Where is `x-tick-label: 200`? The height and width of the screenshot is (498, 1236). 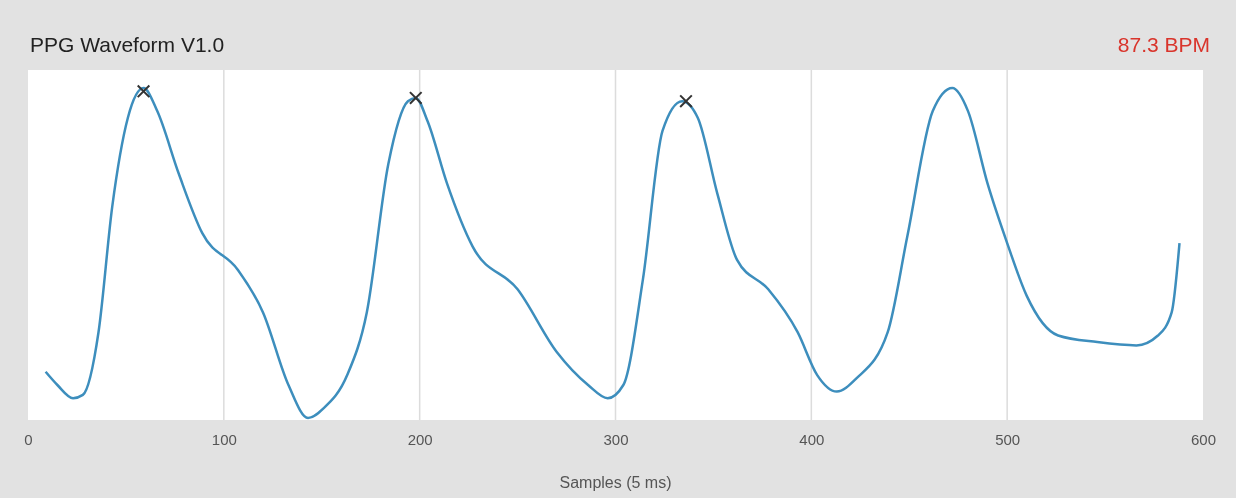
x-tick-label: 200 is located at coordinates (420, 439).